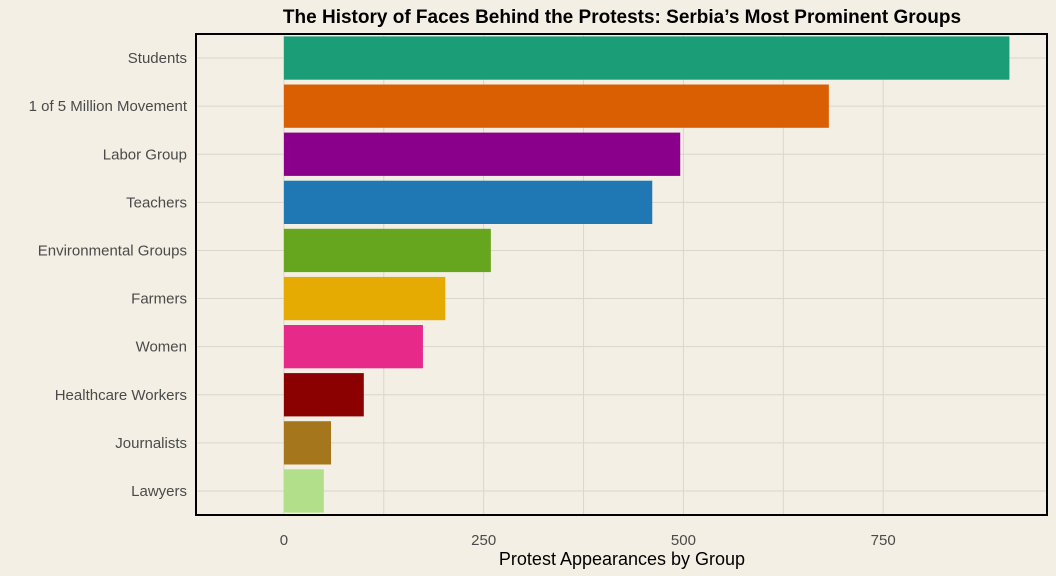 The height and width of the screenshot is (576, 1056). I want to click on x-tick-label: 0, so click(284, 540).